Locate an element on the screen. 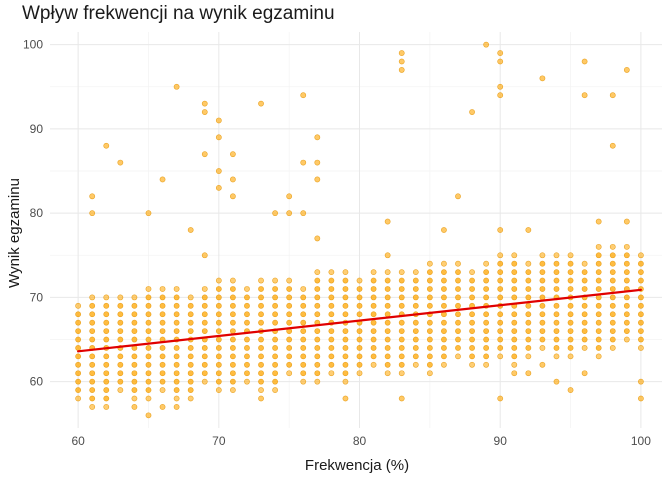 The height and width of the screenshot is (480, 672). y-tick-label: 60 is located at coordinates (37, 382).